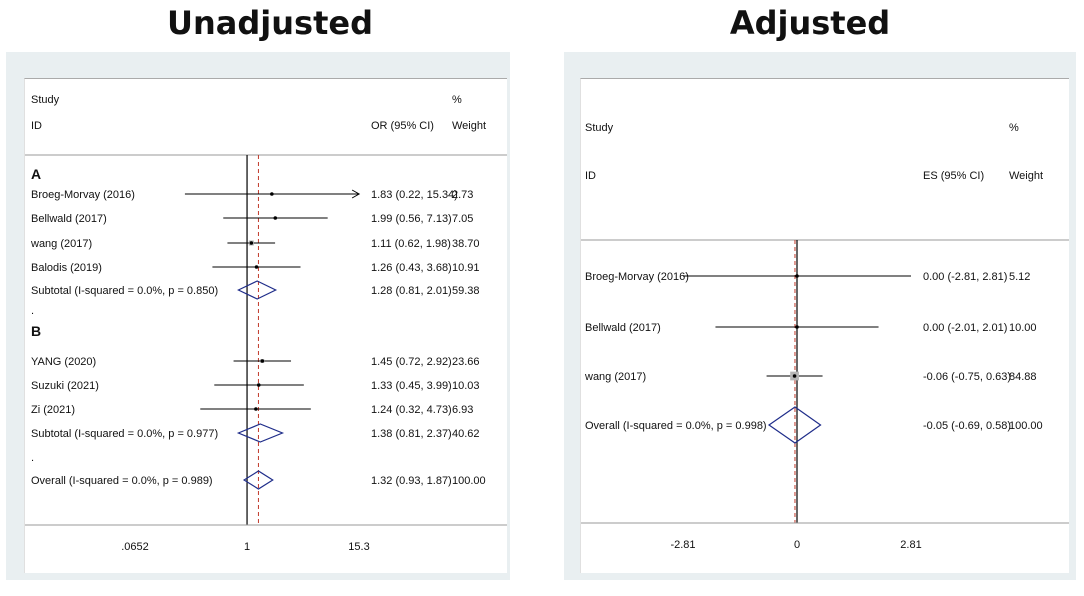  What do you see at coordinates (466, 291) in the screenshot?
I see `weight-text: 59.38` at bounding box center [466, 291].